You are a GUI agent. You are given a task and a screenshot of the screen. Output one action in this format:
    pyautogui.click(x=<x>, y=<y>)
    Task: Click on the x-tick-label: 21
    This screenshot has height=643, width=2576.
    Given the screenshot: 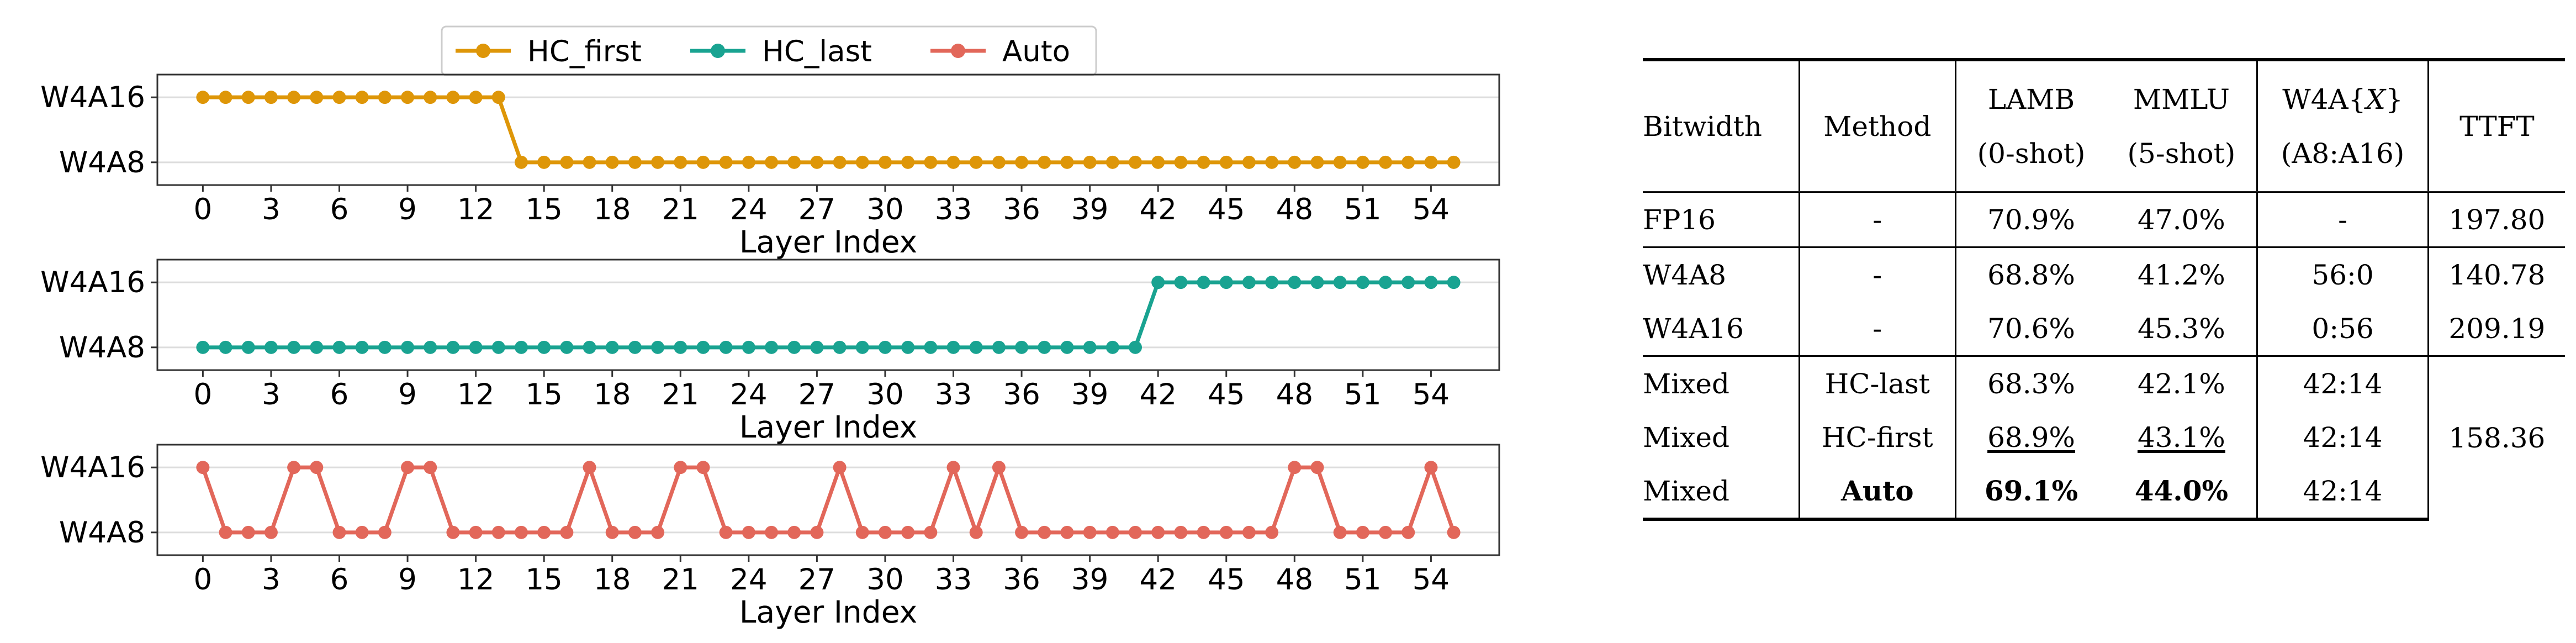 What is the action you would take?
    pyautogui.click(x=680, y=580)
    